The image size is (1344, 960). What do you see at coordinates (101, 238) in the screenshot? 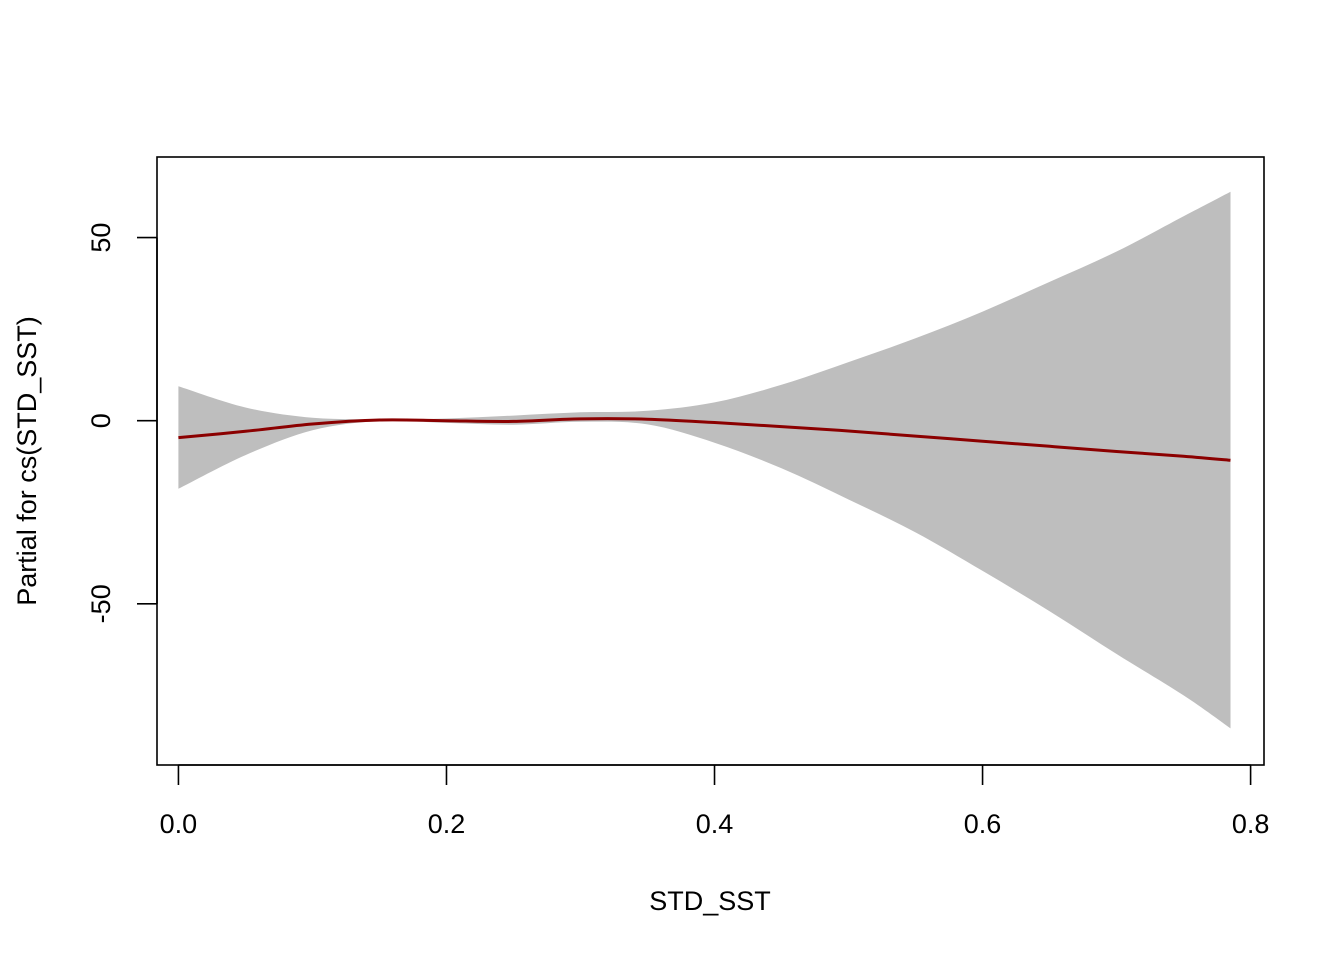
I see `y-tick-label: 50` at bounding box center [101, 238].